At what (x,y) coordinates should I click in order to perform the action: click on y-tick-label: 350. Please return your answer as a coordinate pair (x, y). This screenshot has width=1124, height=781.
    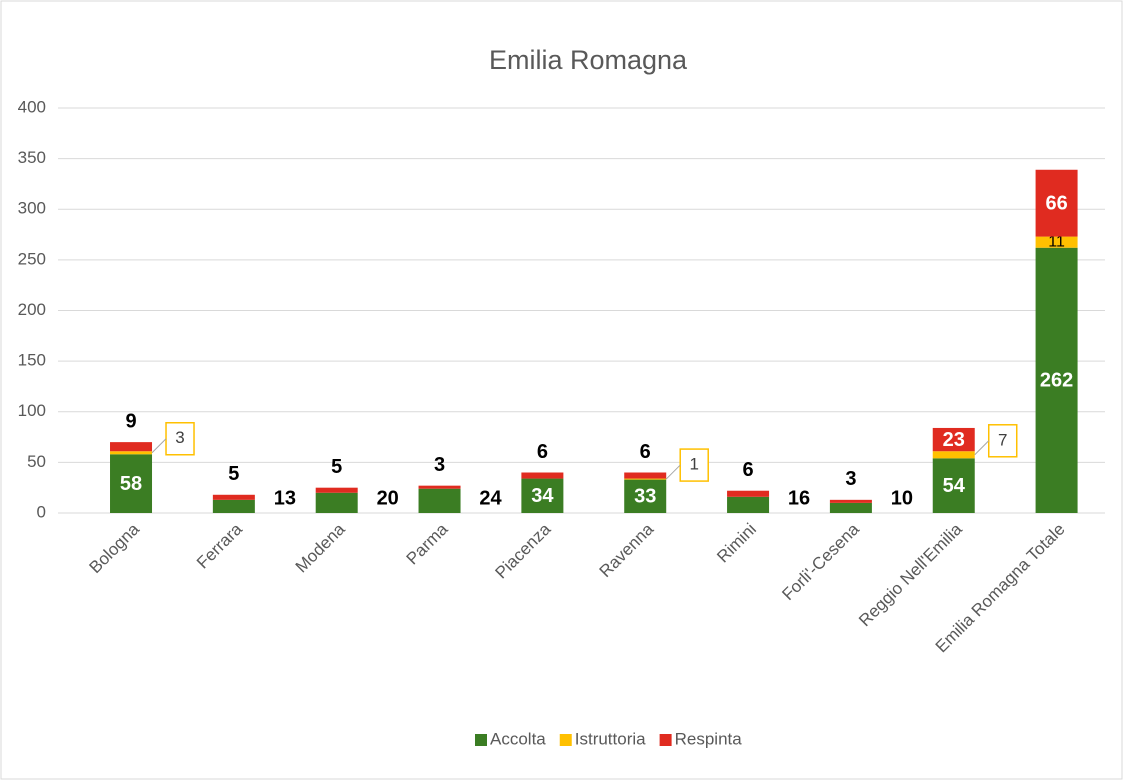
    Looking at the image, I should click on (32, 157).